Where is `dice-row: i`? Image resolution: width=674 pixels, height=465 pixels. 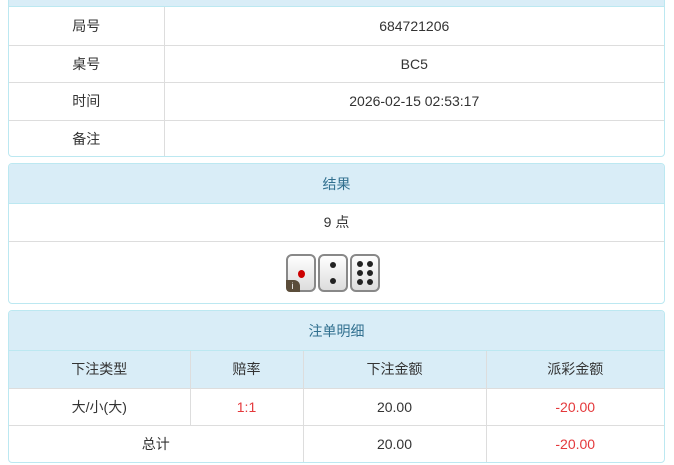 dice-row: i is located at coordinates (336, 272).